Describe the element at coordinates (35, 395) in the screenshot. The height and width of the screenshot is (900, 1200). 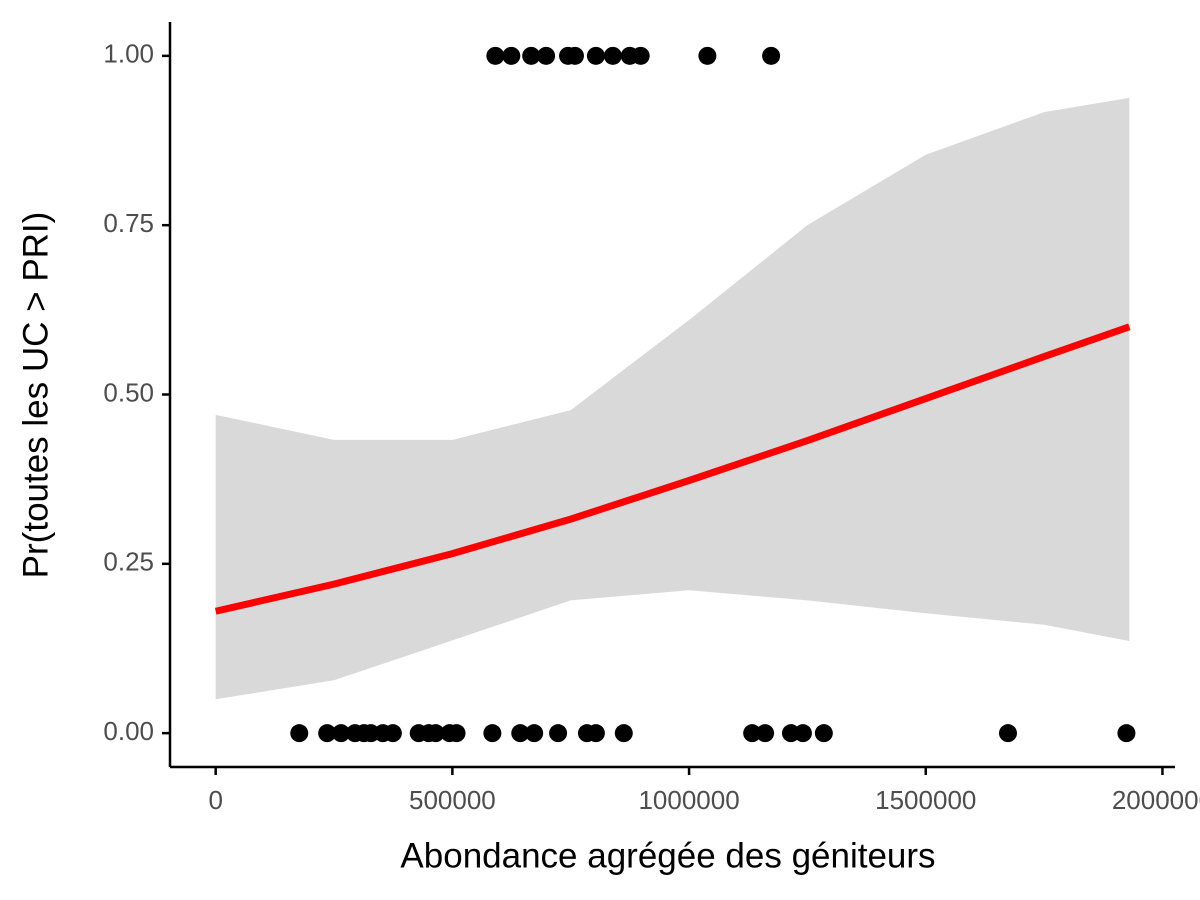
I see `y-axis-title: Pr(toutes les UC > PRI)` at that location.